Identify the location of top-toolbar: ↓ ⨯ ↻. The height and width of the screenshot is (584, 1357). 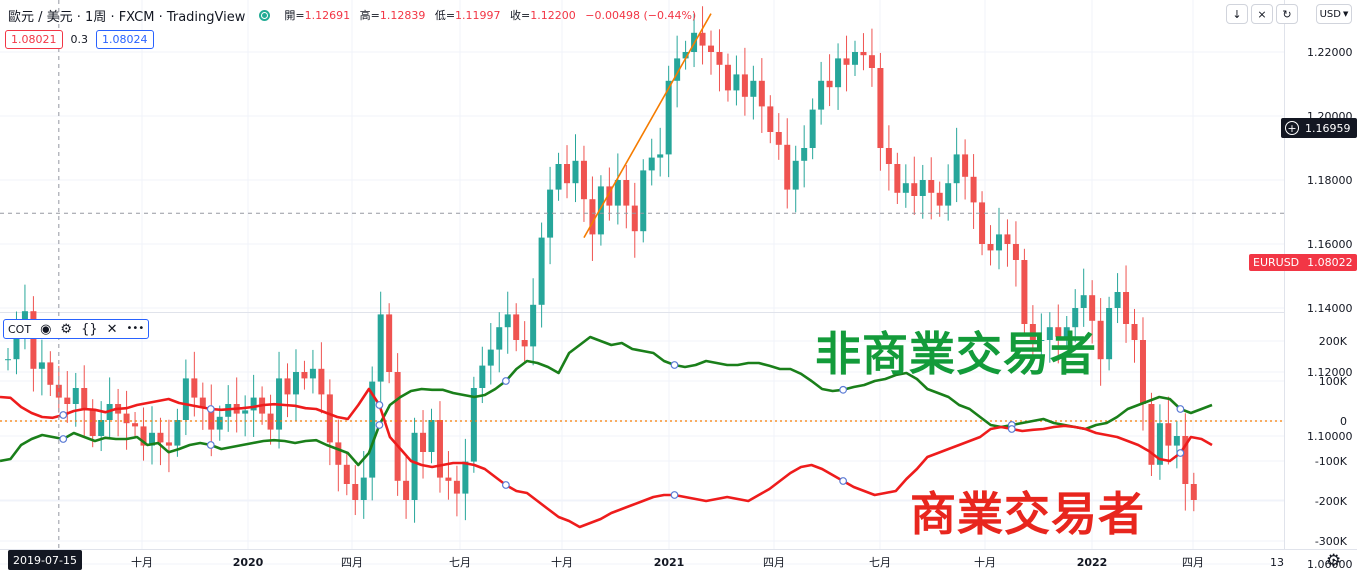
(1262, 14).